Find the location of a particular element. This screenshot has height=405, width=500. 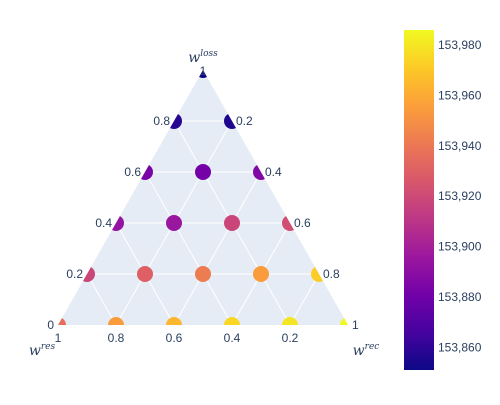

tick-label-loss: 0.4 is located at coordinates (103, 223).